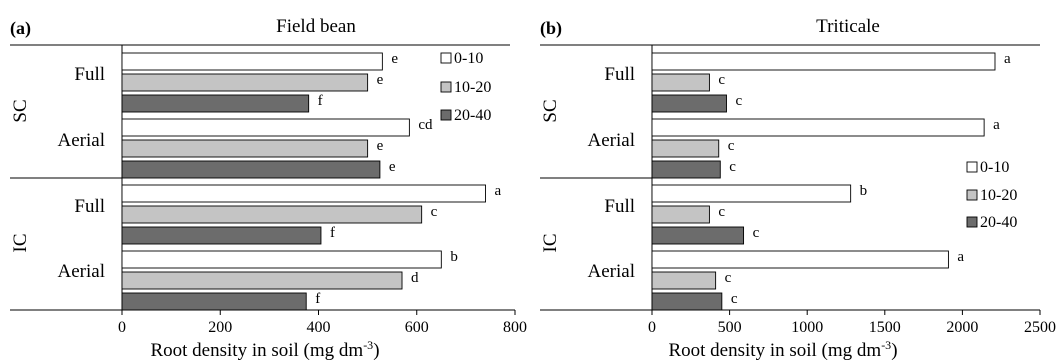  What do you see at coordinates (417, 327) in the screenshot?
I see `x-tick-label: 600` at bounding box center [417, 327].